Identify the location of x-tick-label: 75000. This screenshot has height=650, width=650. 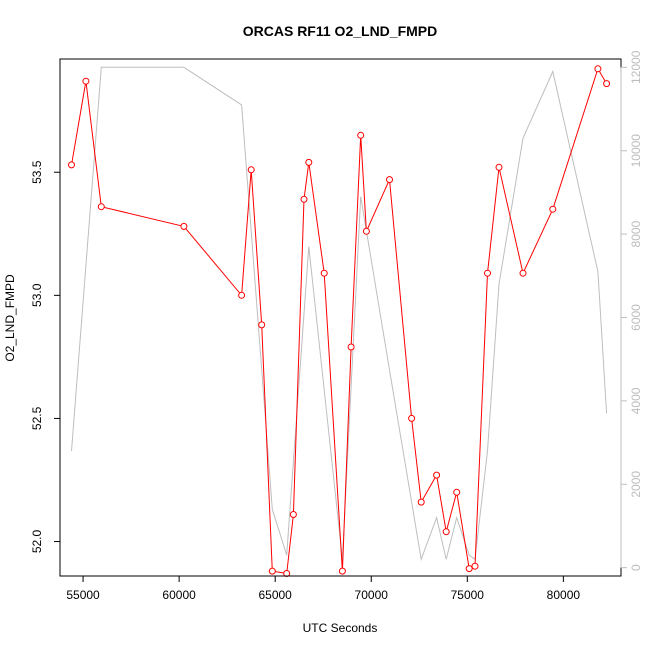
(468, 595).